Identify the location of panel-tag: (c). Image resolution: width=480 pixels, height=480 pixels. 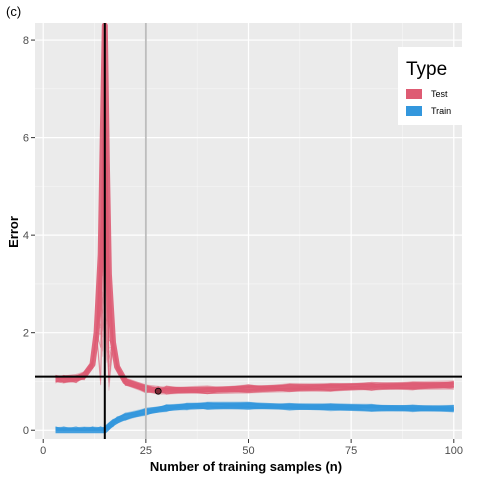
(13, 11).